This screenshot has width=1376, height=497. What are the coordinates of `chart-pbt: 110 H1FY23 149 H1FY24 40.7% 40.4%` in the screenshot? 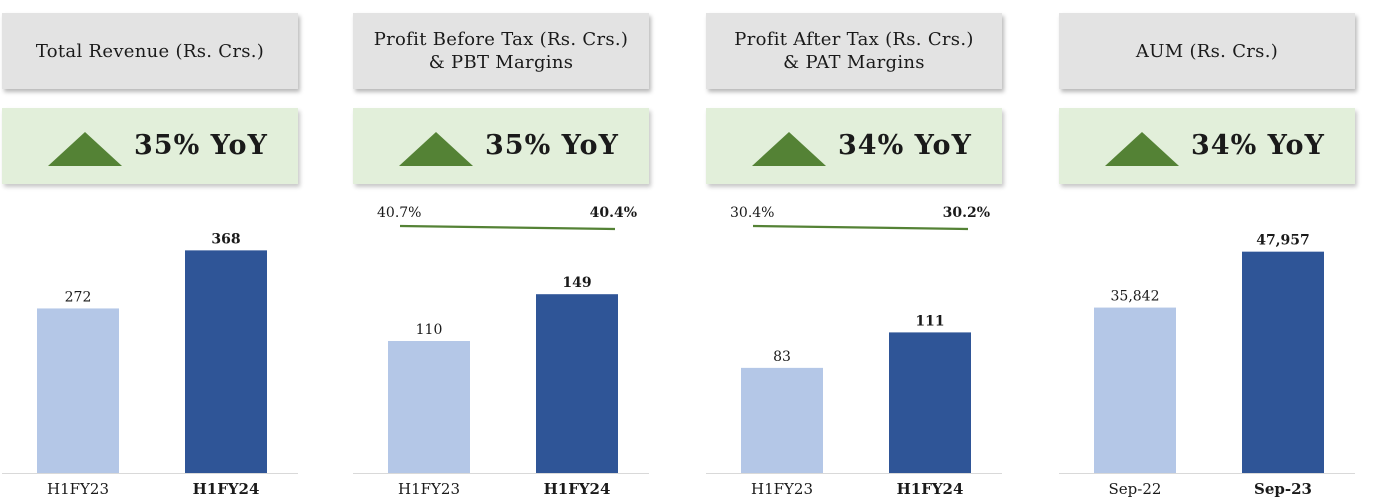 It's located at (501, 351).